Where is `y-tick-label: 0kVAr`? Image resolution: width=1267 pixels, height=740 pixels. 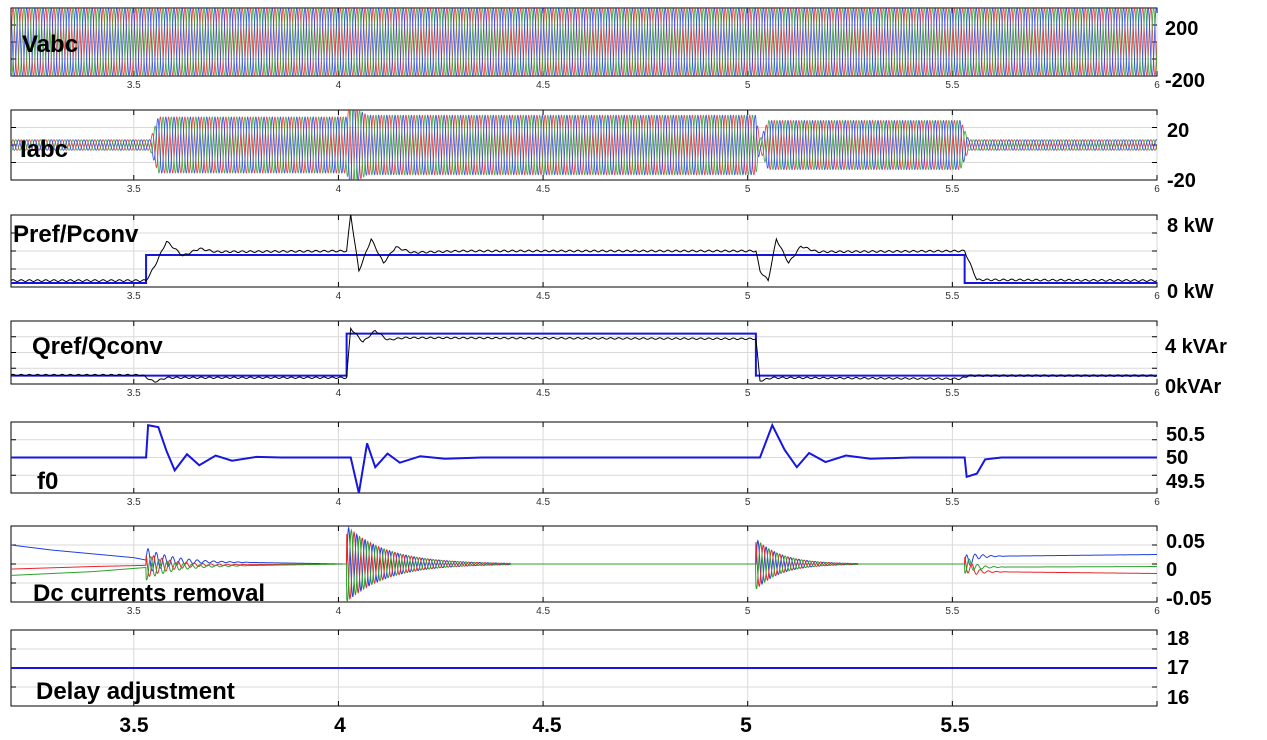
y-tick-label: 0kVAr is located at coordinates (1193, 387).